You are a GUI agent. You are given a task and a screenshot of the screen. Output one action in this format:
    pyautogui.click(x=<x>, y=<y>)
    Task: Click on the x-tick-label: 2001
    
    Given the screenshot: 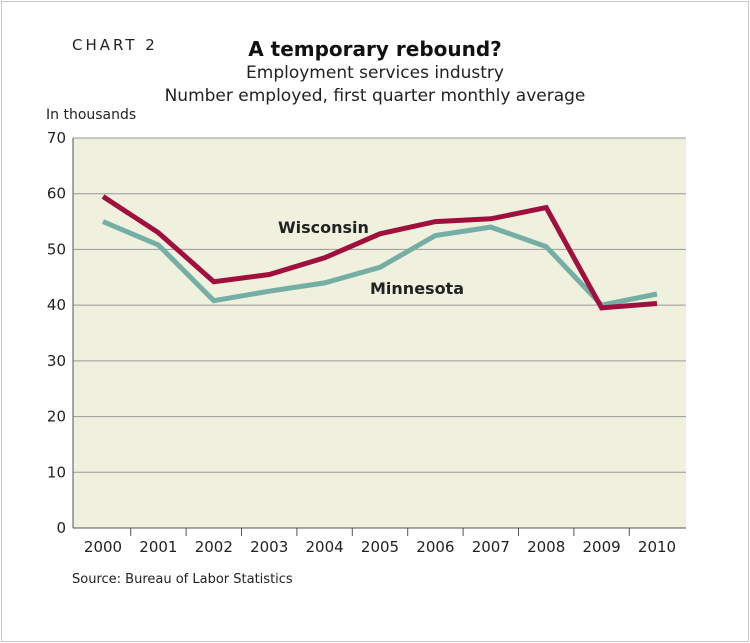 What is the action you would take?
    pyautogui.click(x=158, y=547)
    